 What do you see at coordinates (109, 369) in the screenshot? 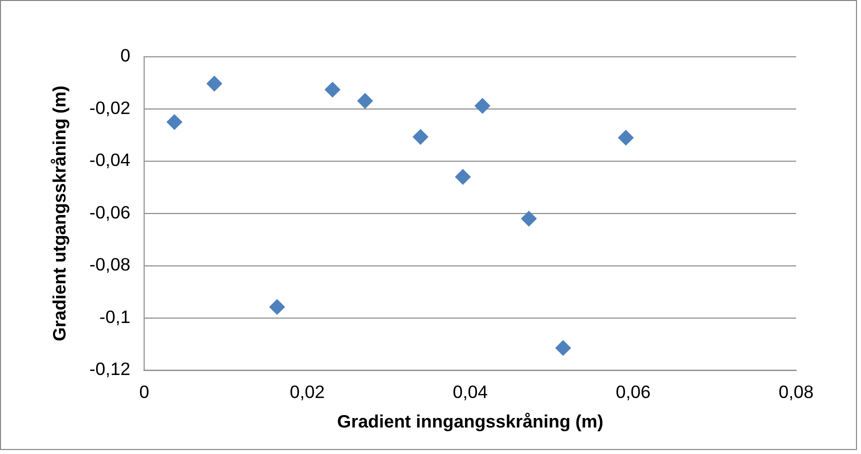
I see `y-tick-label: -0,12` at bounding box center [109, 369].